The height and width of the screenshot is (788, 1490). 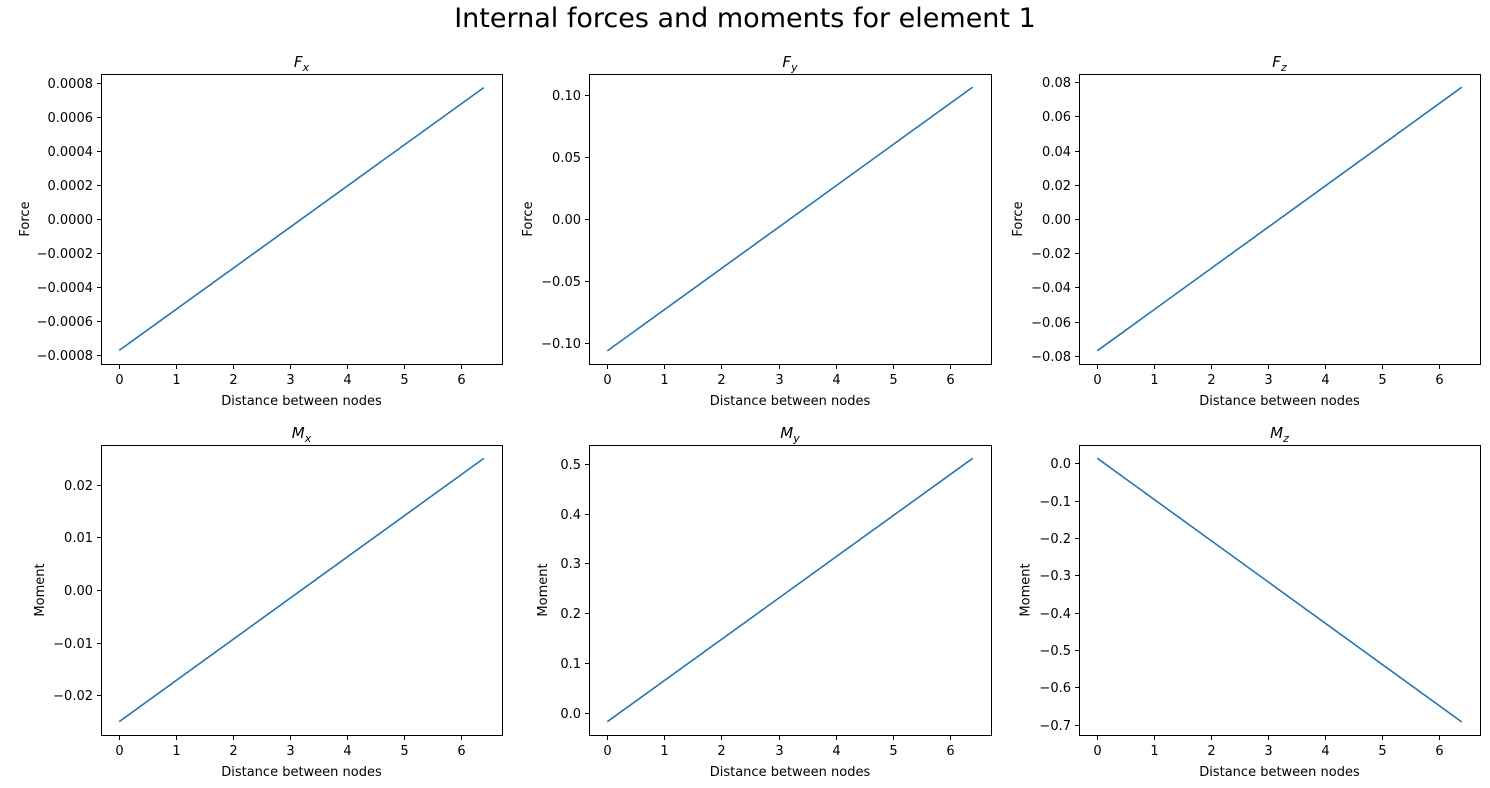 What do you see at coordinates (1055, 651) in the screenshot?
I see `y-tick-label: −0.5` at bounding box center [1055, 651].